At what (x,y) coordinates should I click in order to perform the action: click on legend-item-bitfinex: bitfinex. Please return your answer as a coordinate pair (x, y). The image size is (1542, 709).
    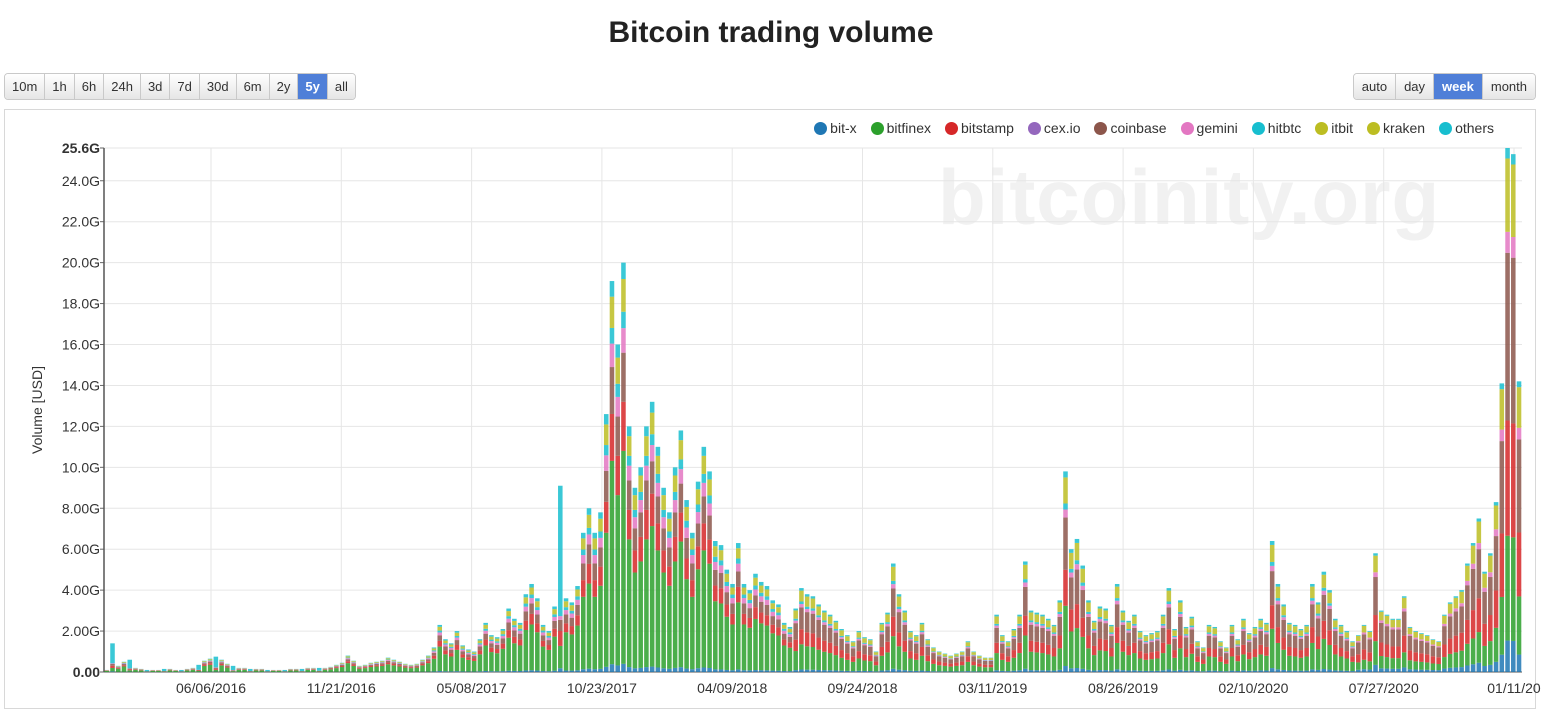
    Looking at the image, I should click on (901, 128).